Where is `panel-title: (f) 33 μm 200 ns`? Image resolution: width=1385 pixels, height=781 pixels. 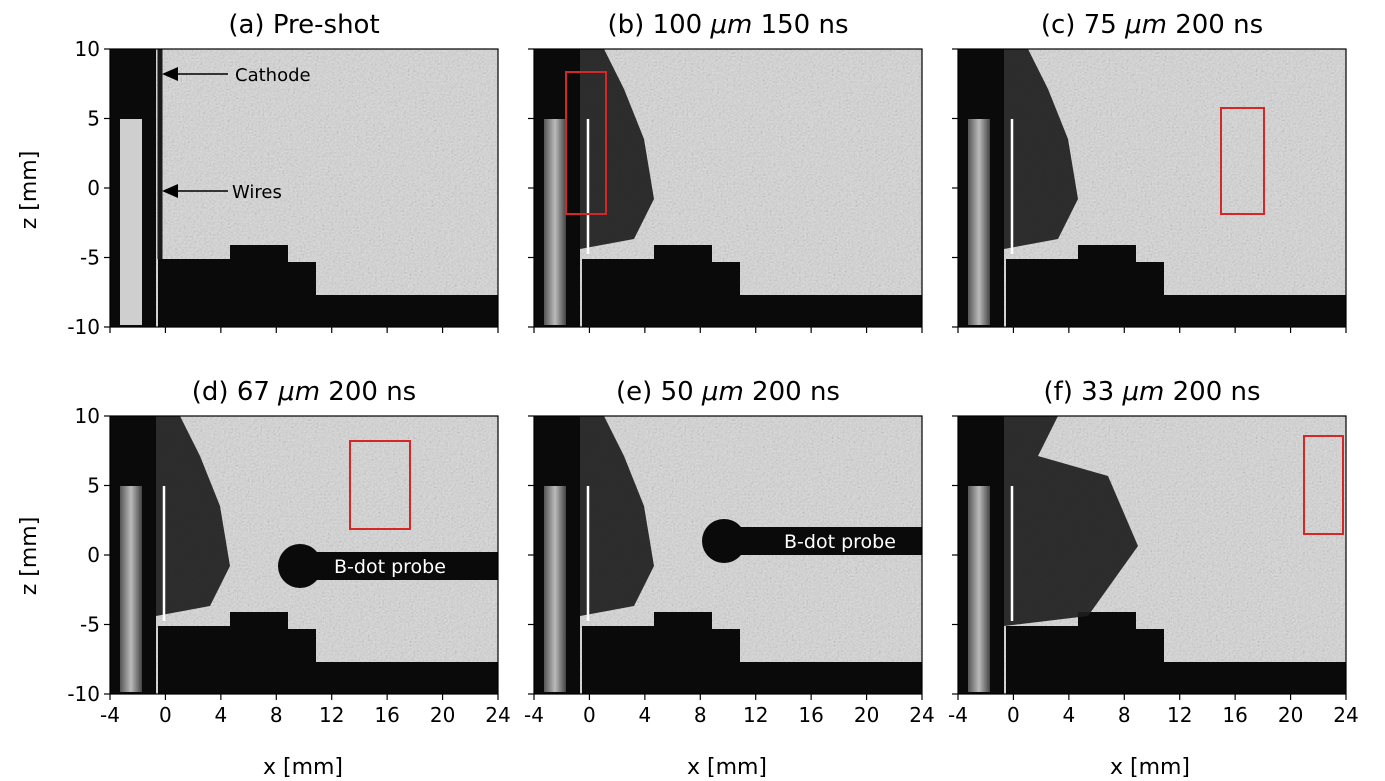 panel-title: (f) 33 μm 200 ns is located at coordinates (1151, 392).